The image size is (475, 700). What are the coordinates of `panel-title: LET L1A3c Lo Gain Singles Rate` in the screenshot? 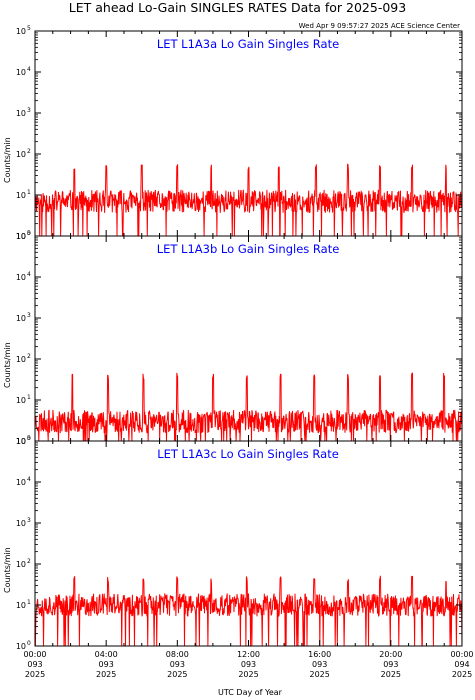 It's located at (248, 454).